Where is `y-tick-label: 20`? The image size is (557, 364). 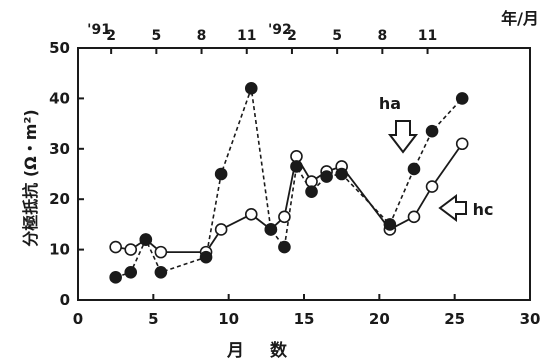
y-tick-label: 20 is located at coordinates (59, 199).